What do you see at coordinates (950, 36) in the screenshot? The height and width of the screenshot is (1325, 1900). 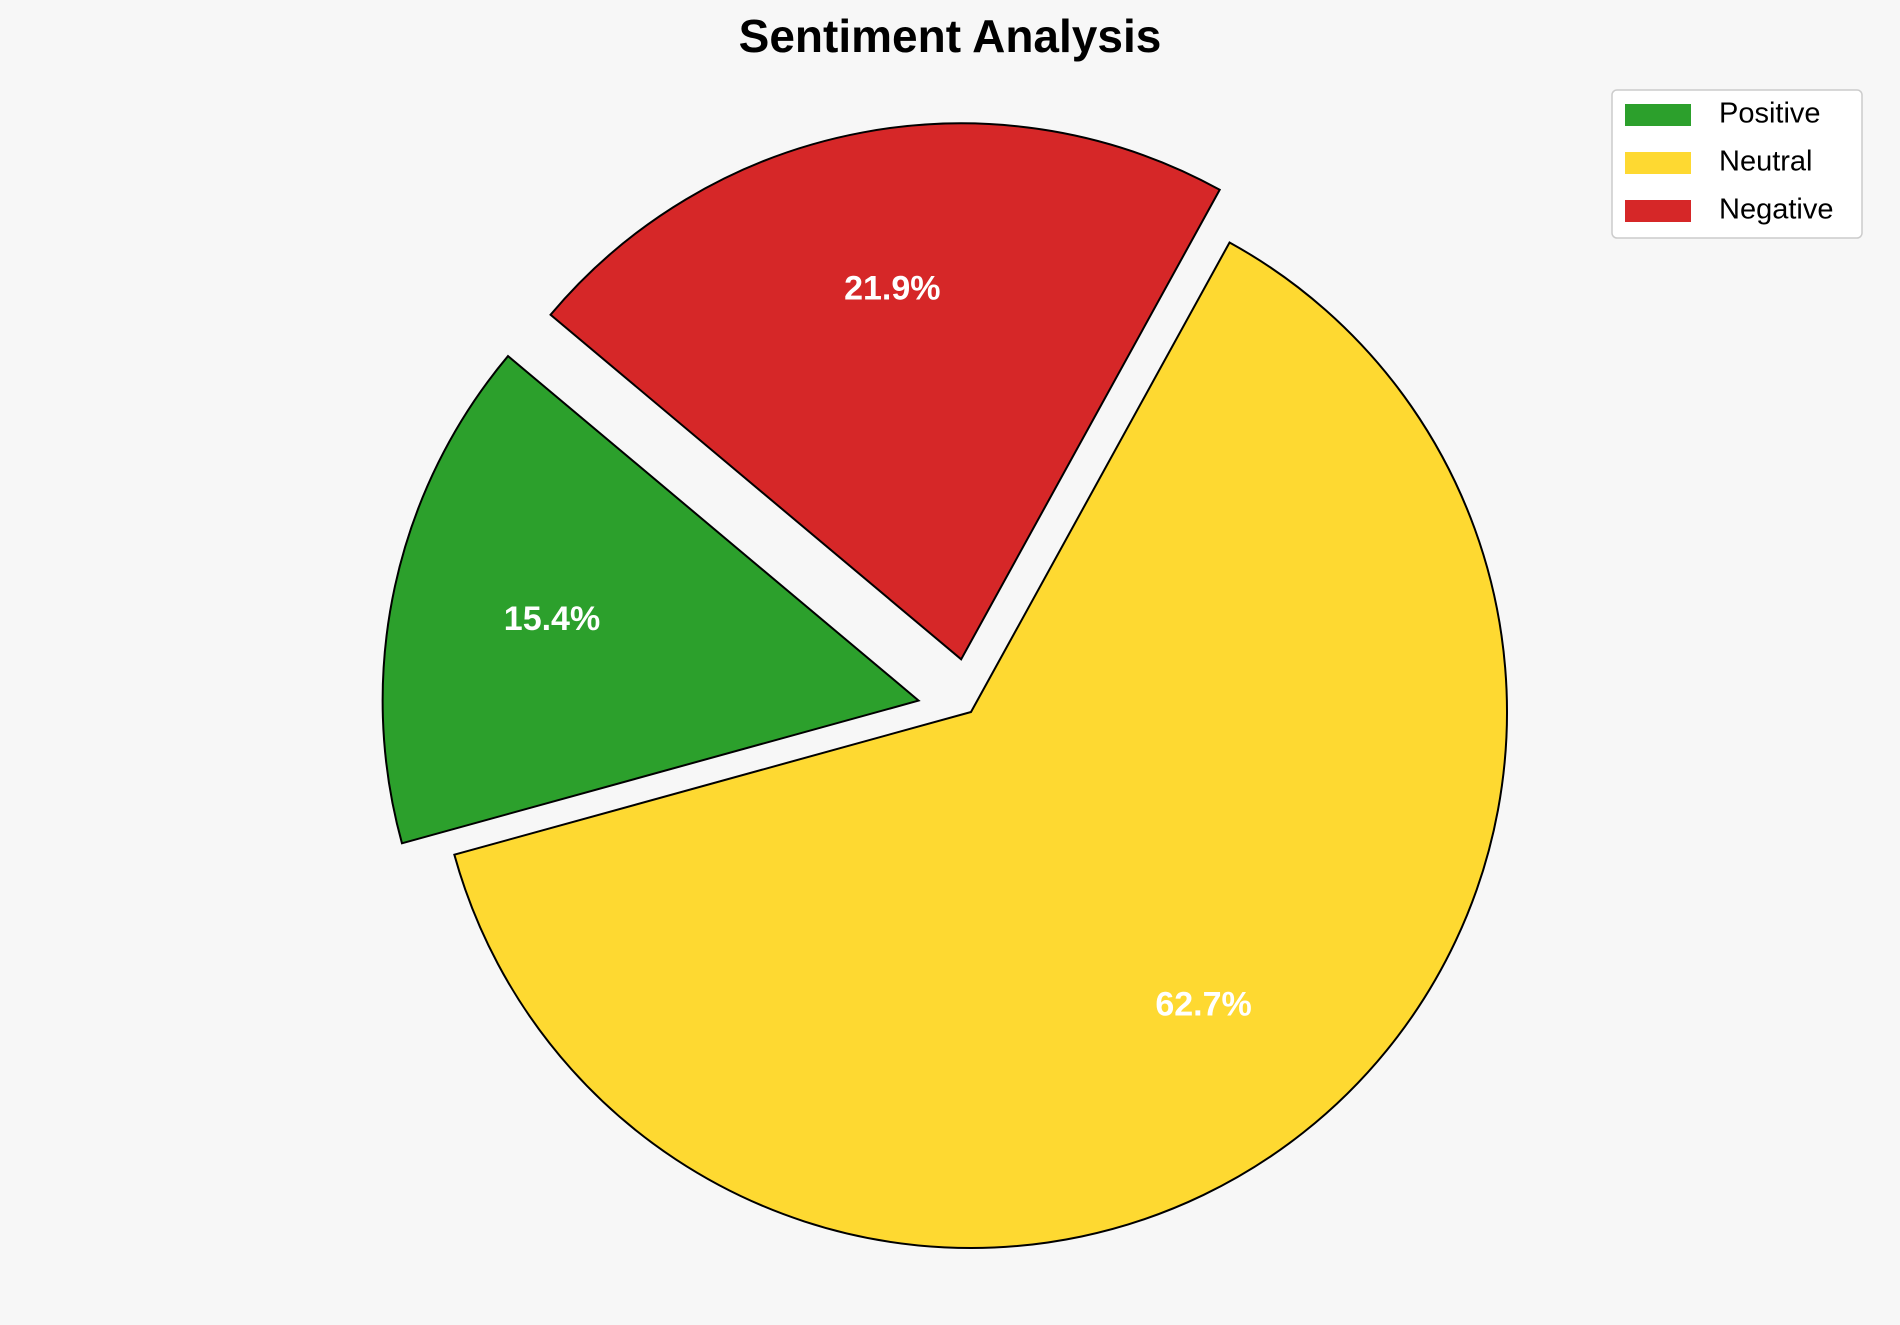 I see `chart-title: Sentiment Analysis` at bounding box center [950, 36].